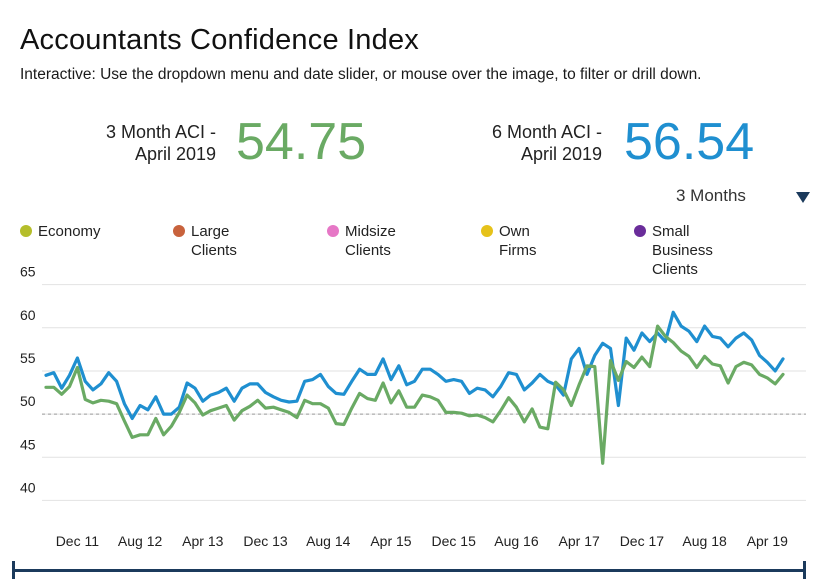  What do you see at coordinates (804, 570) in the screenshot?
I see `slider-end-handle` at bounding box center [804, 570].